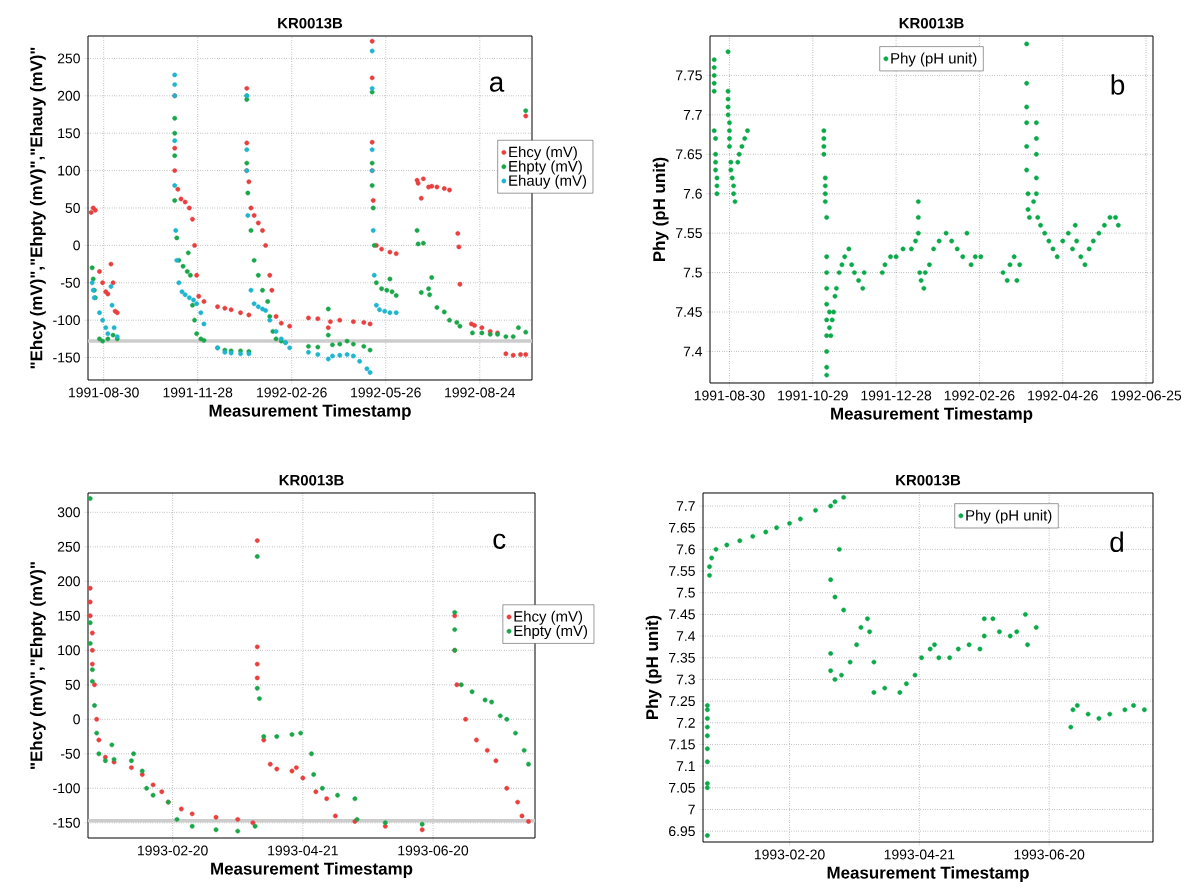  I want to click on x-tick-label: 1992-08-24, so click(480, 392).